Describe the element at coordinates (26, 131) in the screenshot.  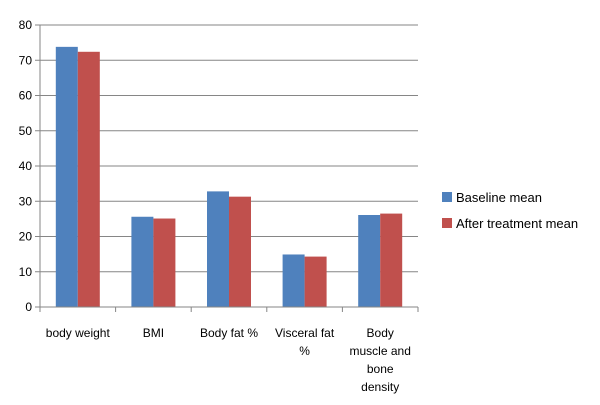
I see `y-tick-label: 50` at that location.